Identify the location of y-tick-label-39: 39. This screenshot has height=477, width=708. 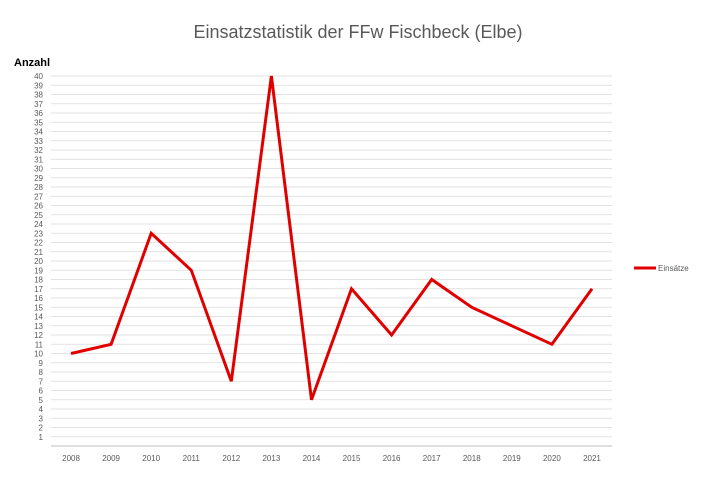
(38, 85).